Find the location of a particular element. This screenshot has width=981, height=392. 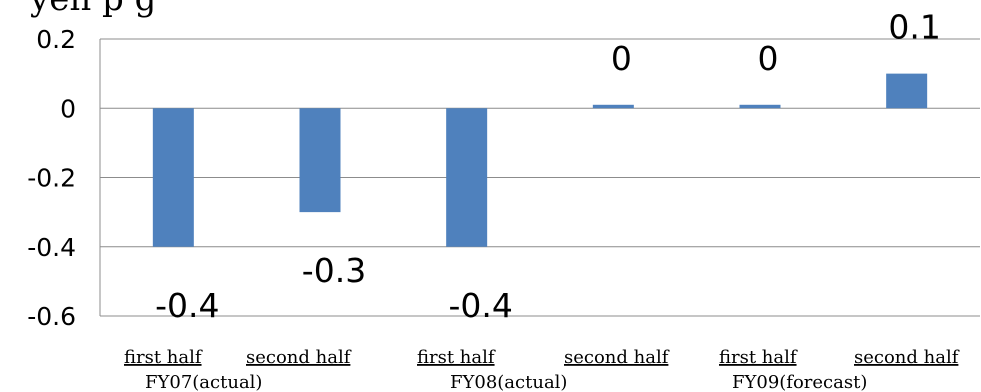

x-axis-groups: FY07(actual) FY08(actual) FY09(forecast) is located at coordinates (506, 382).